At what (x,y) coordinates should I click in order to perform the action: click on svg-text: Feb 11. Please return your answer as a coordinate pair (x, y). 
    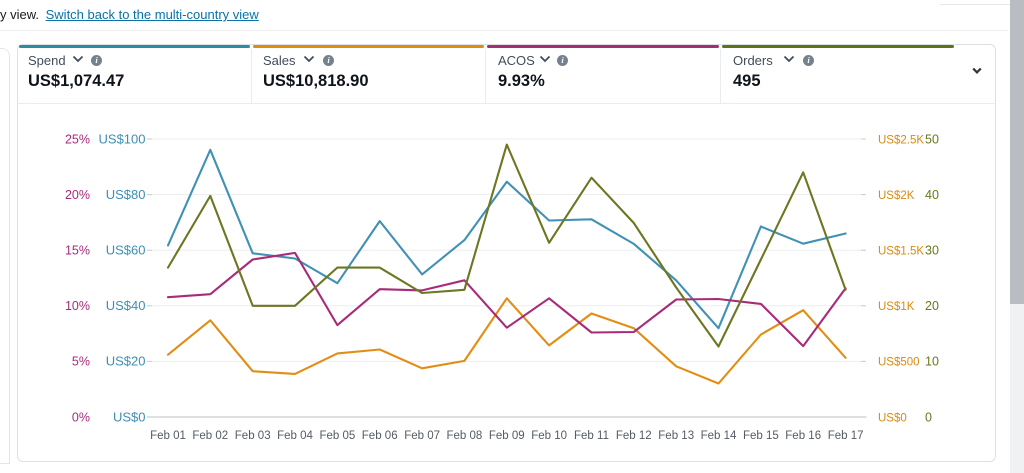
    Looking at the image, I should click on (591, 436).